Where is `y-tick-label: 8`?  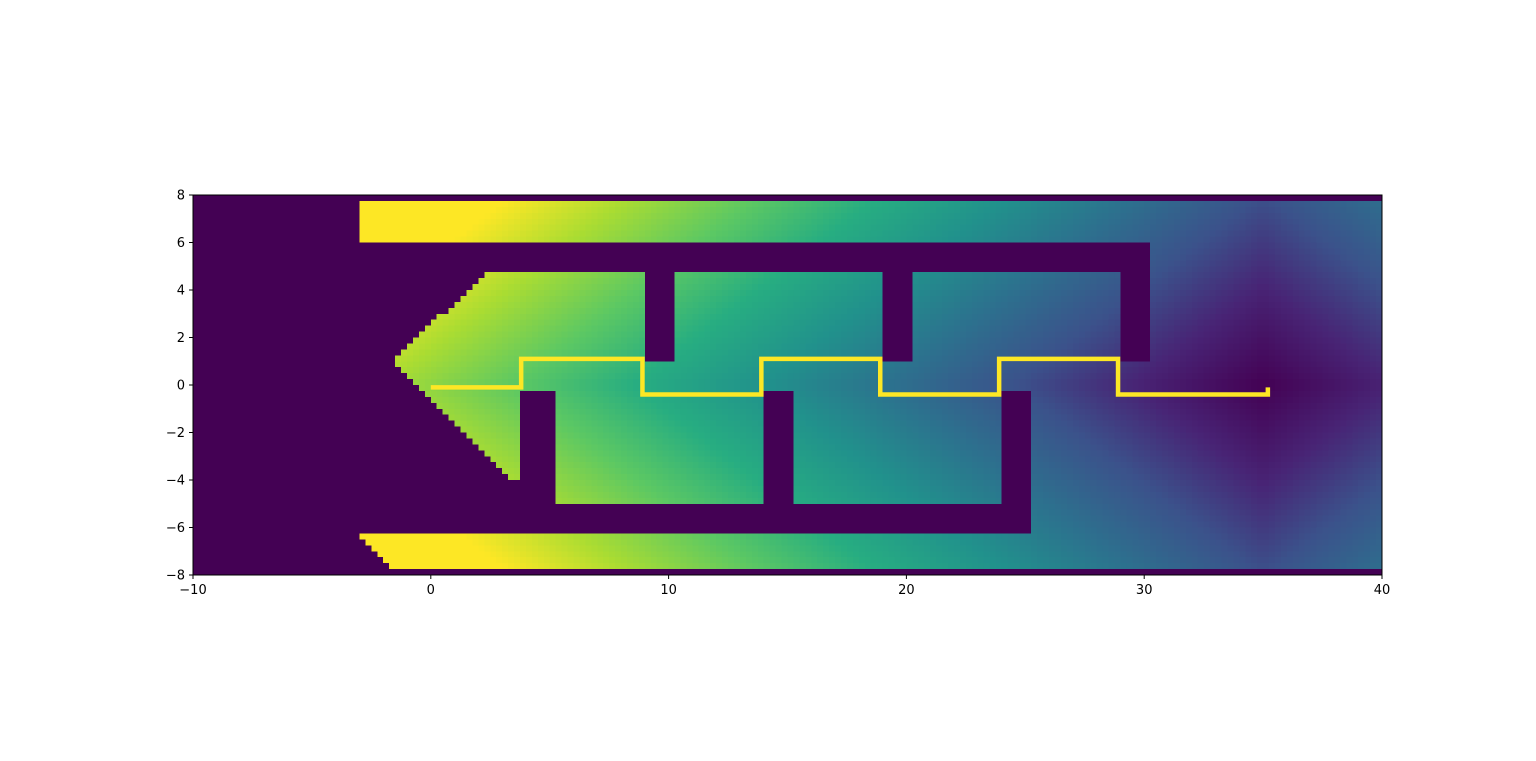
y-tick-label: 8 is located at coordinates (181, 196).